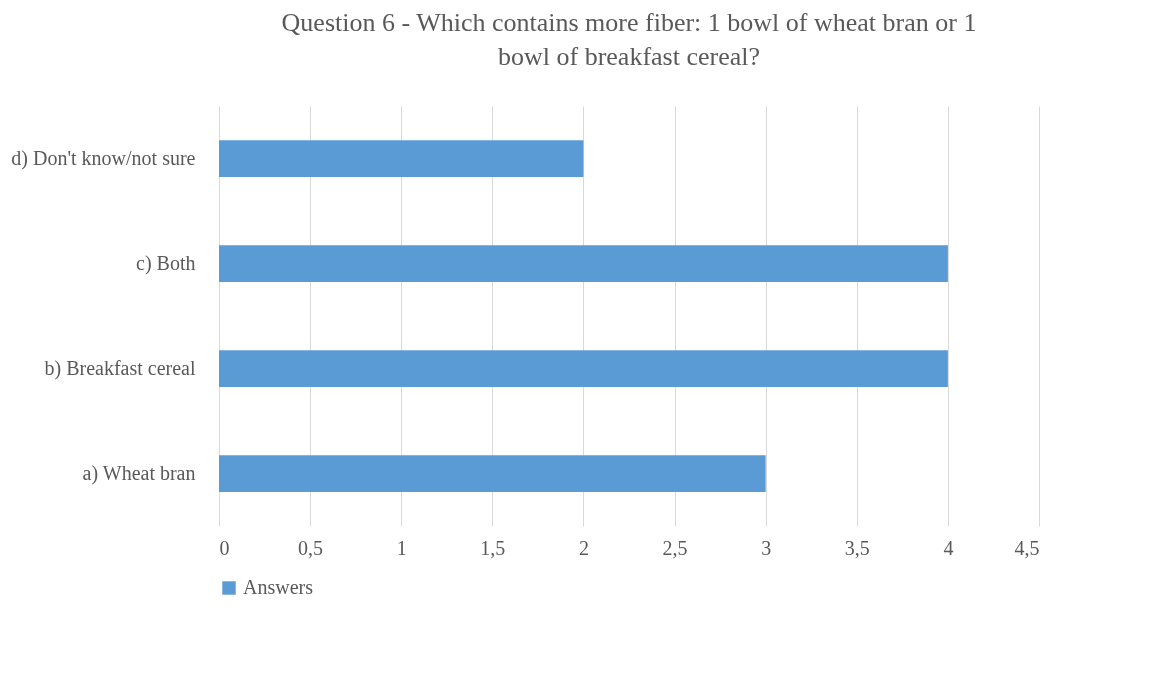 The width and height of the screenshot is (1153, 675). I want to click on legend-label: Answers, so click(278, 587).